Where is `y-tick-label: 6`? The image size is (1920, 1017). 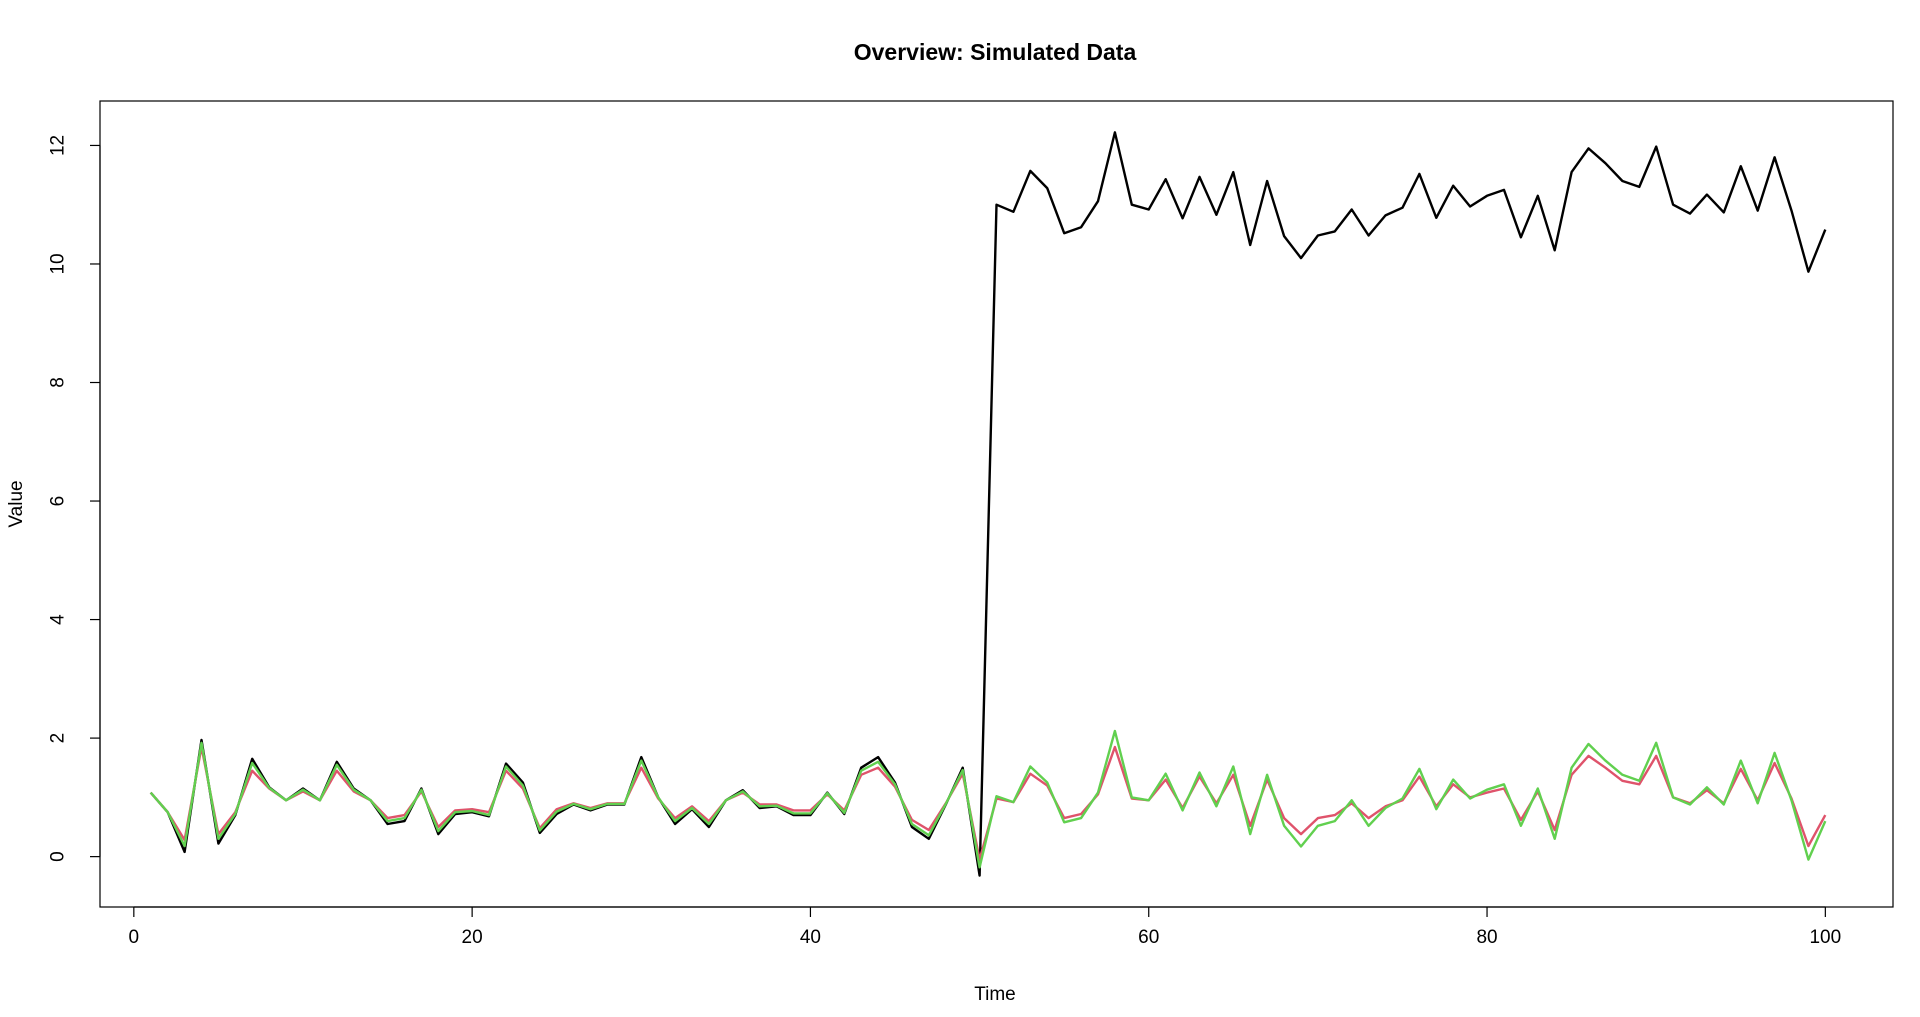 y-tick-label: 6 is located at coordinates (58, 501).